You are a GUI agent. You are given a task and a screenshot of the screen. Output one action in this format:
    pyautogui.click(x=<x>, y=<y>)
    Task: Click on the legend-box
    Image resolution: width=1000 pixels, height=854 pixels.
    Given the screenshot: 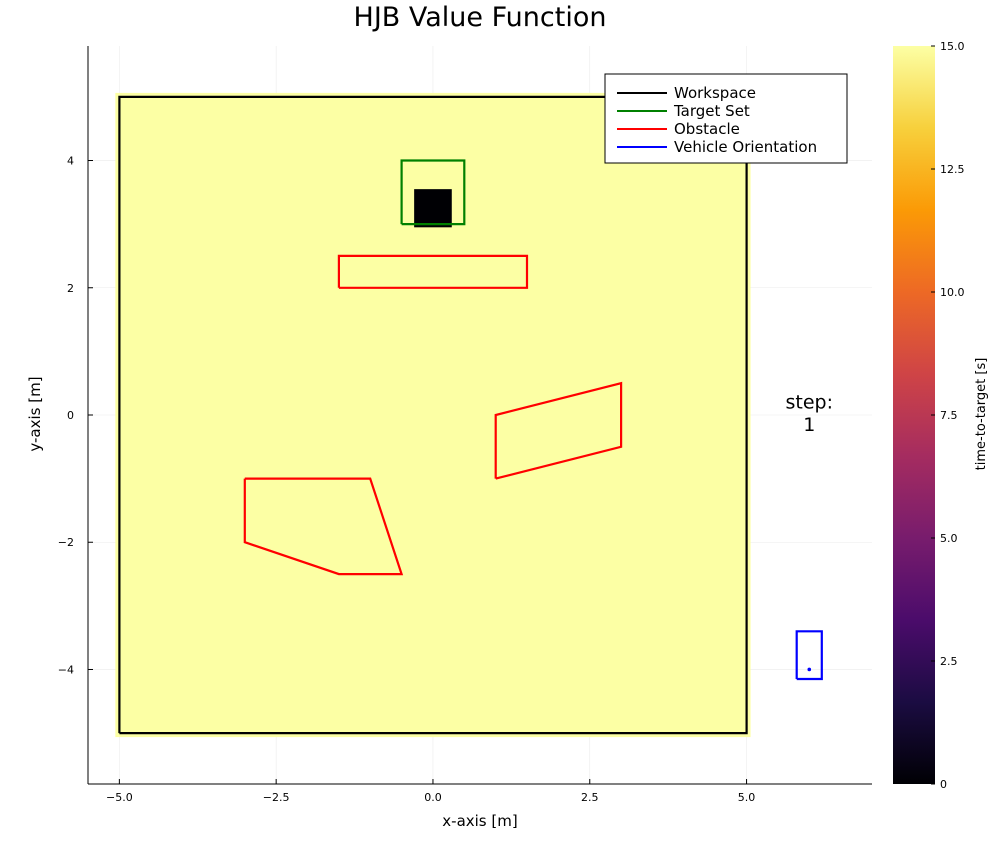 What is the action you would take?
    pyautogui.click(x=726, y=118)
    